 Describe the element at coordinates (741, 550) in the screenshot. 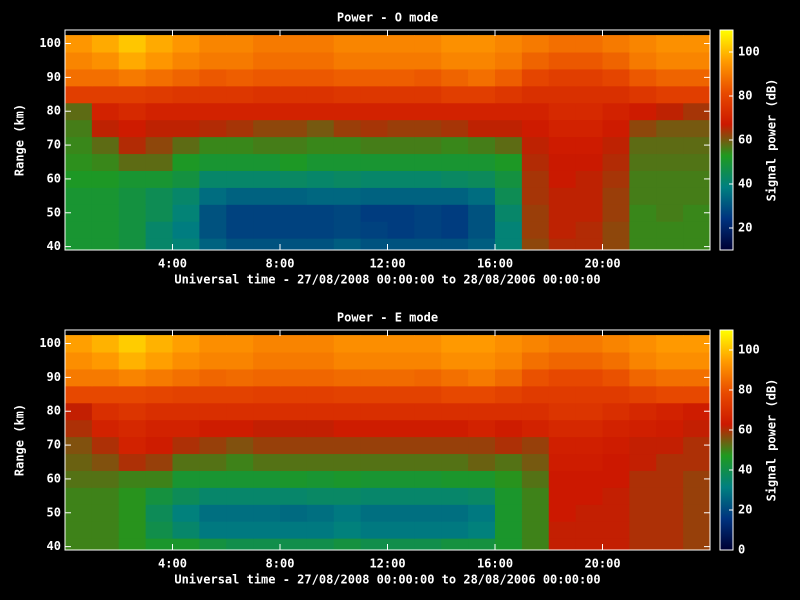

I see `colorbar-tick-label: 0` at that location.